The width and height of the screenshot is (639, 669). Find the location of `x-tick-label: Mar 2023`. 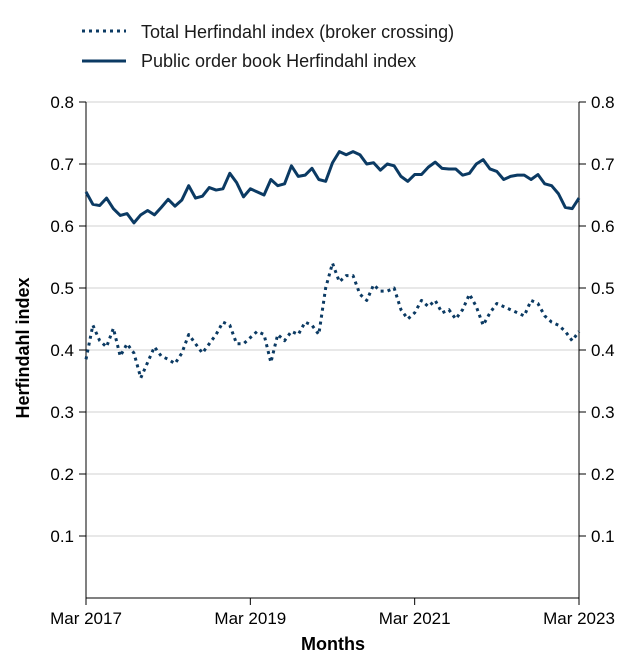

x-tick-label: Mar 2023 is located at coordinates (579, 618).